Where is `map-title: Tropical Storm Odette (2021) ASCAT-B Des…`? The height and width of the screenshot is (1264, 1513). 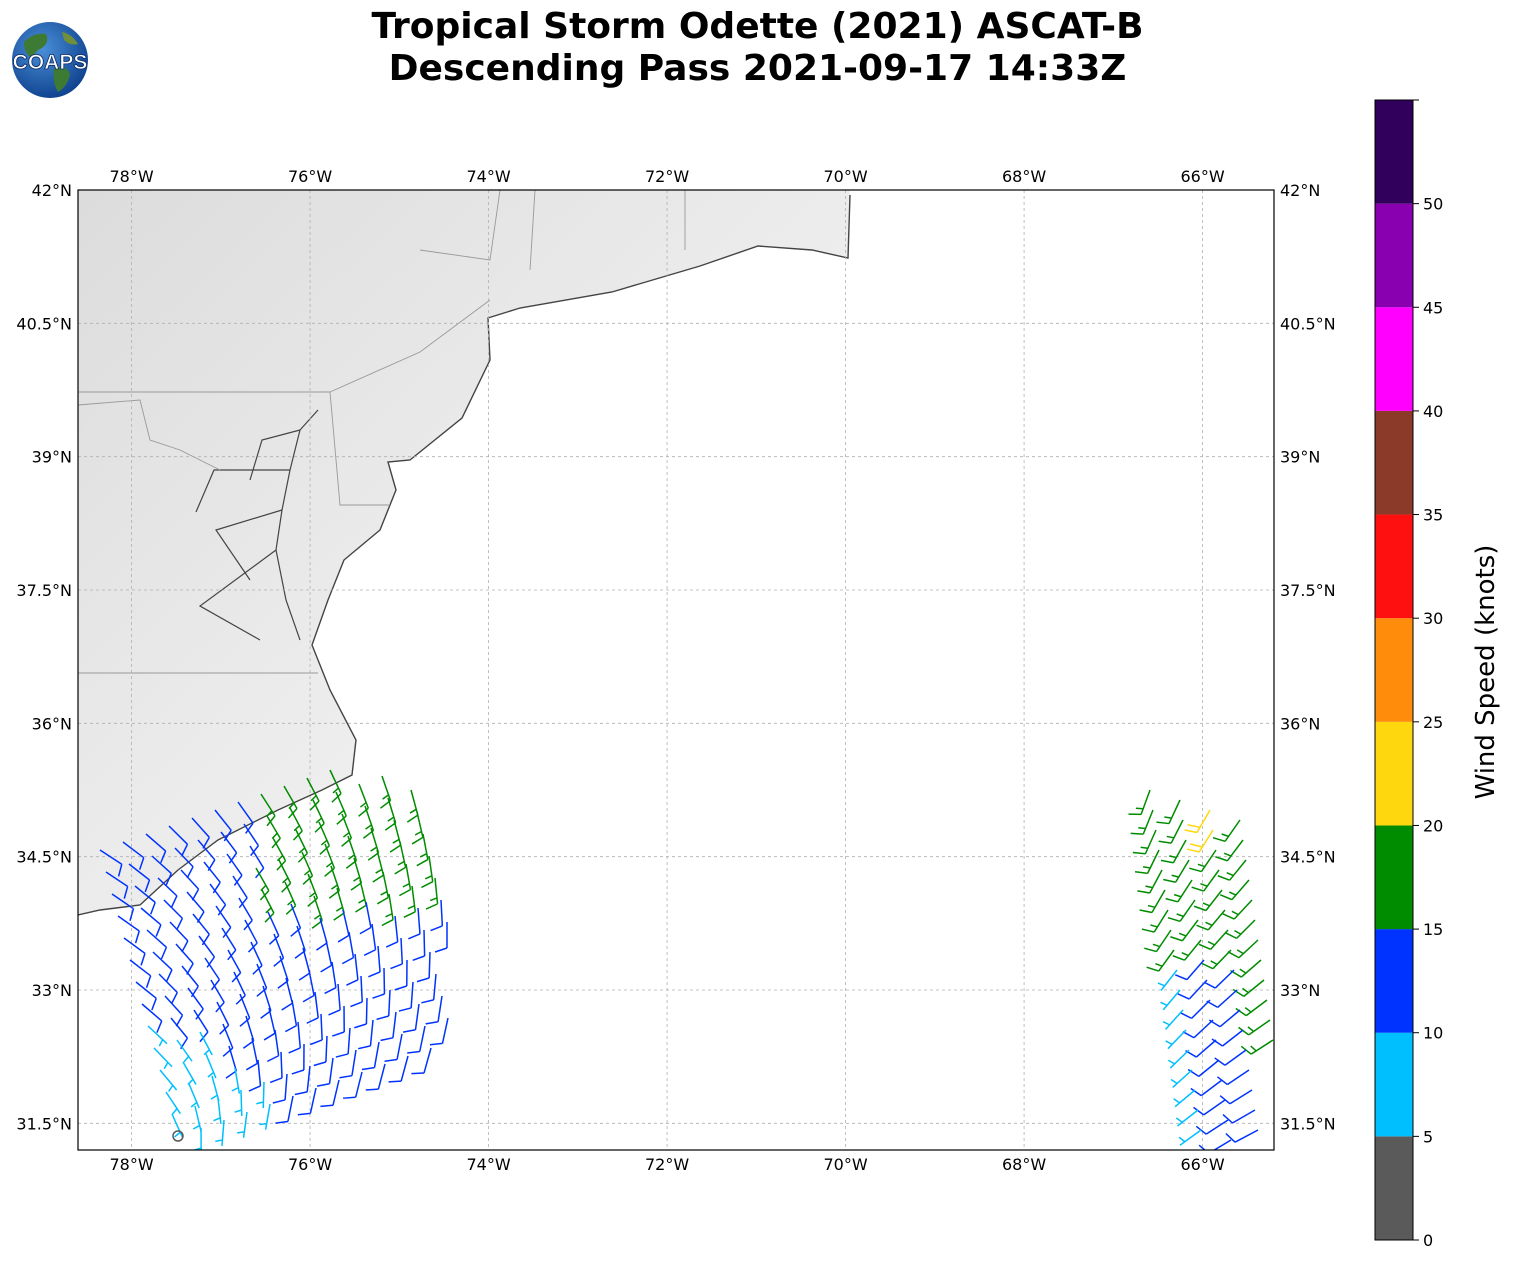
map-title: Tropical Storm Odette (2021) ASCAT-B Des… is located at coordinates (757, 48).